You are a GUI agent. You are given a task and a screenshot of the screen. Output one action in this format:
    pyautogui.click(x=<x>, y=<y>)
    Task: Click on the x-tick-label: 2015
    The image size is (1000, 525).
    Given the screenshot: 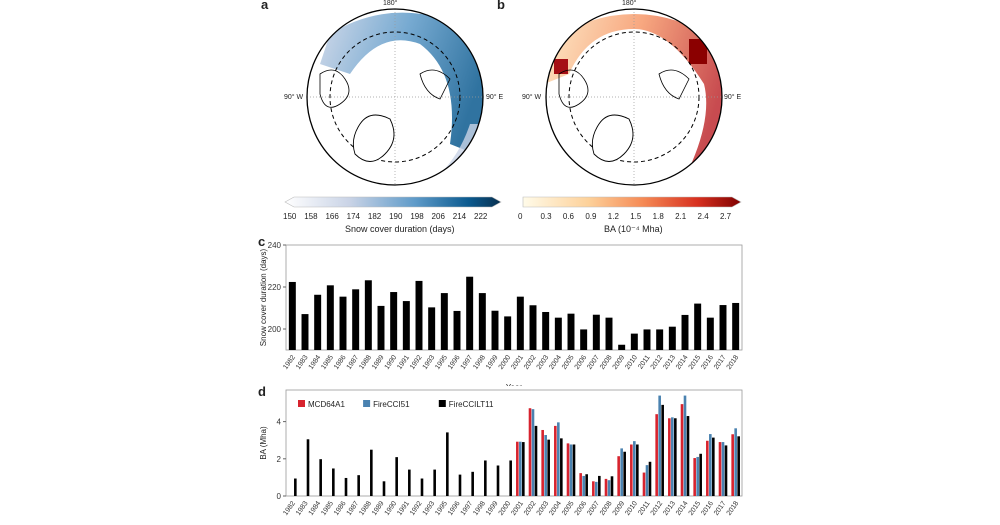 What is the action you would take?
    pyautogui.click(x=695, y=362)
    